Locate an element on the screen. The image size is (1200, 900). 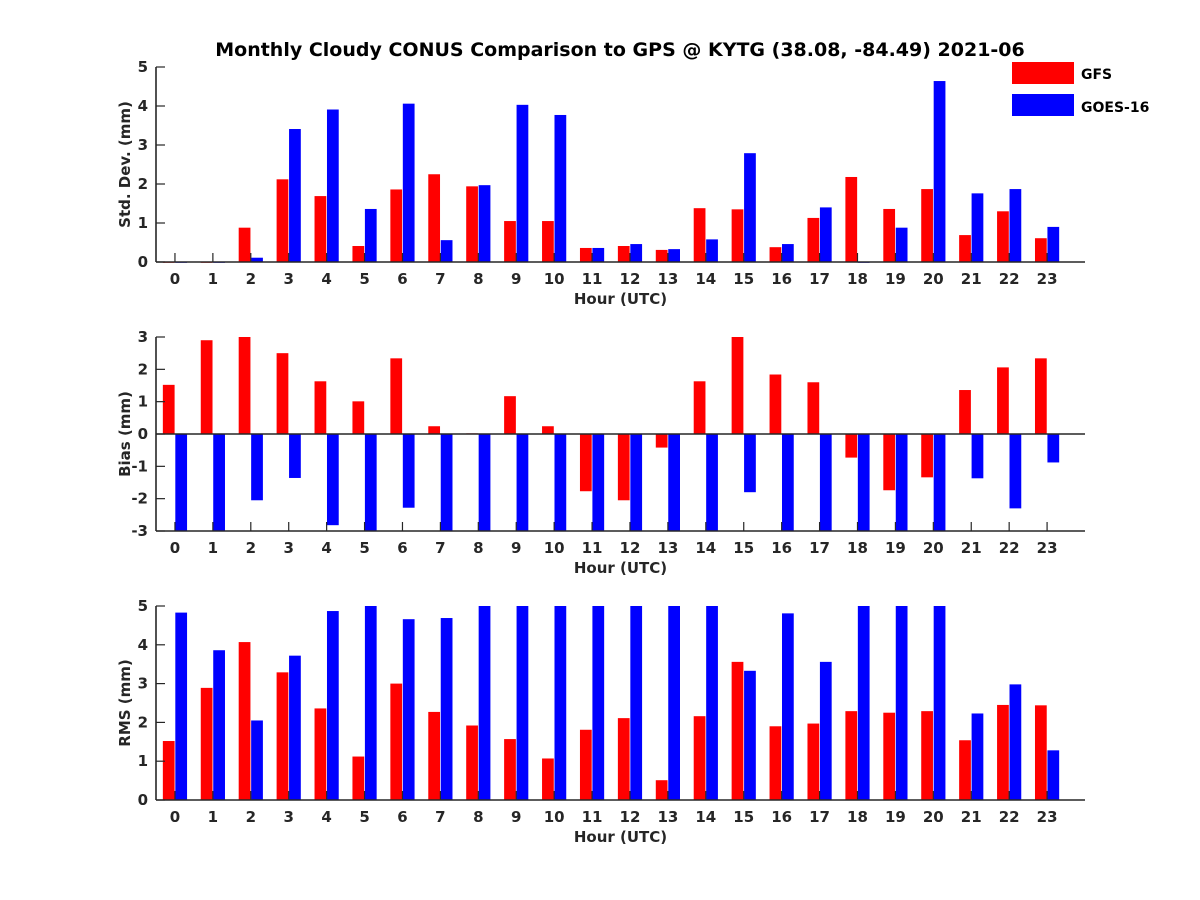
rms-xtick-label: 4 is located at coordinates (326, 817).